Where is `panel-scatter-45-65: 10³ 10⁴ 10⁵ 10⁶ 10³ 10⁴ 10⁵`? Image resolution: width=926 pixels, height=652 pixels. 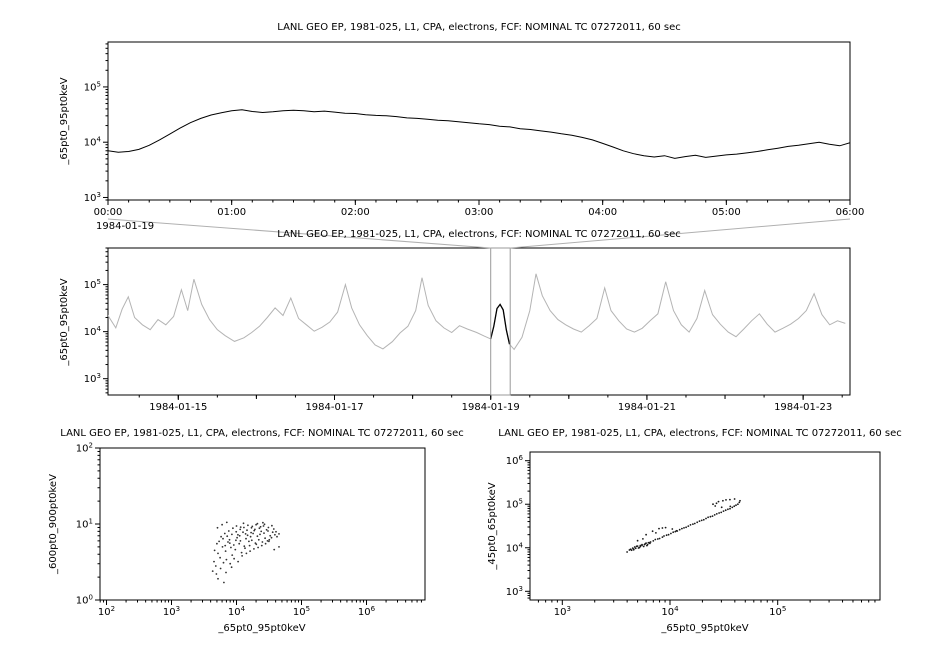
panel-scatter-45-65: 10³ 10⁴ 10⁵ 10⁶ 10³ 10⁴ 10⁵ is located at coordinates (693, 534).